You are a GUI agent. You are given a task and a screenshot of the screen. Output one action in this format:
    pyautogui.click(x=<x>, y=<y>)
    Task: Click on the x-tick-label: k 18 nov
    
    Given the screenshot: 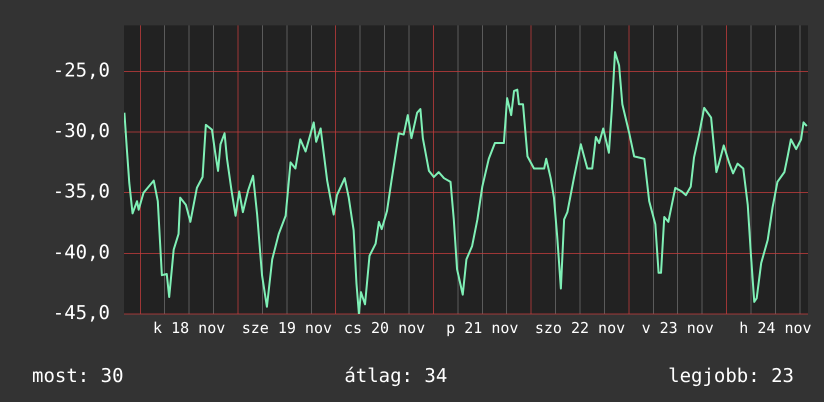 What is the action you would take?
    pyautogui.click(x=189, y=327)
    